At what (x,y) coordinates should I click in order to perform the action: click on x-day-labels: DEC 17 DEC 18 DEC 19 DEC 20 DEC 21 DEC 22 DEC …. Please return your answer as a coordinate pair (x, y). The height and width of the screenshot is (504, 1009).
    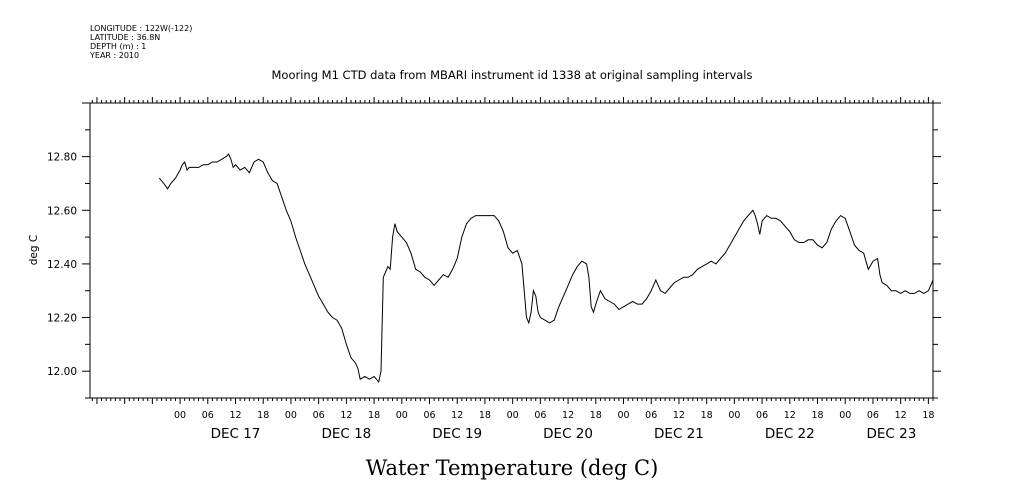
    Looking at the image, I should click on (564, 434).